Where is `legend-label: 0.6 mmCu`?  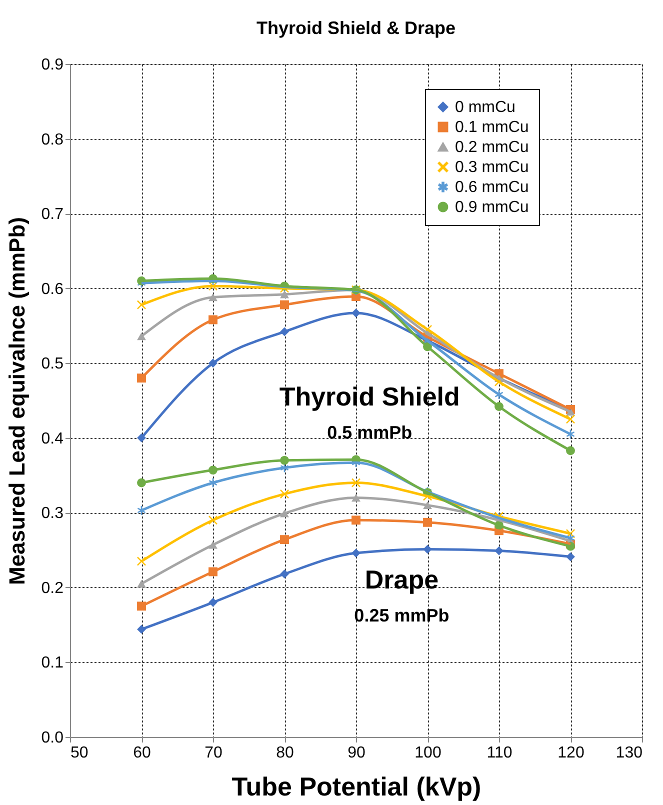 legend-label: 0.6 mmCu is located at coordinates (492, 187).